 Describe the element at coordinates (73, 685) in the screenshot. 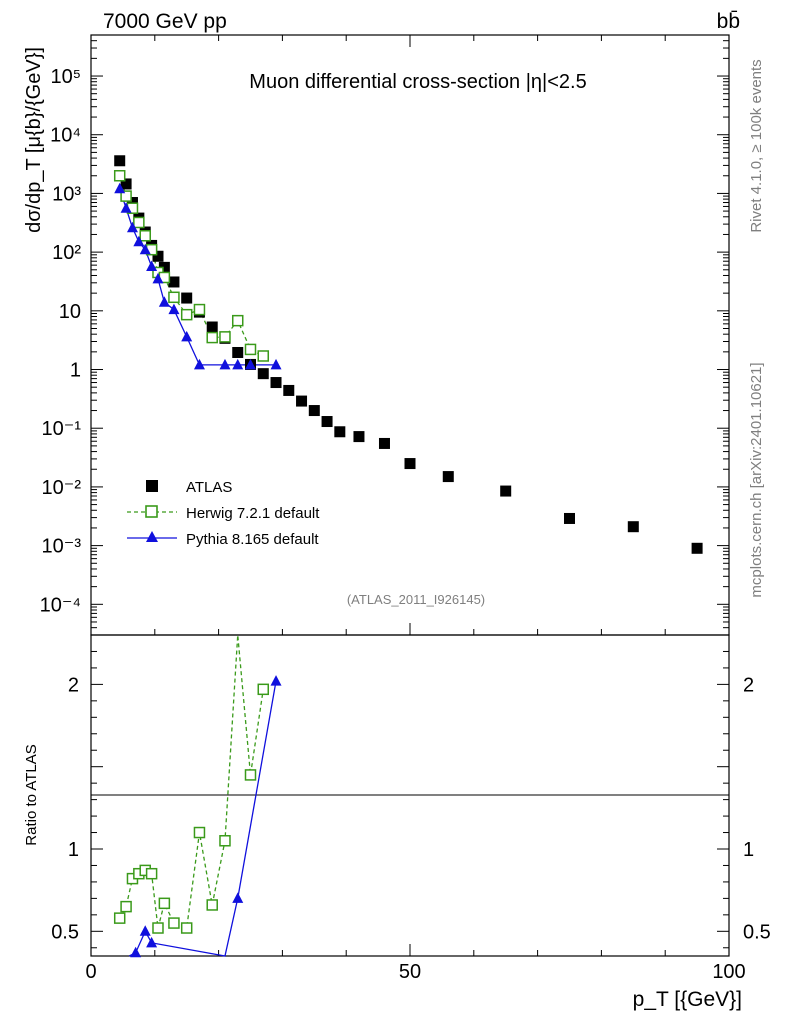

I see `ratio-y-tick-label: 2` at that location.